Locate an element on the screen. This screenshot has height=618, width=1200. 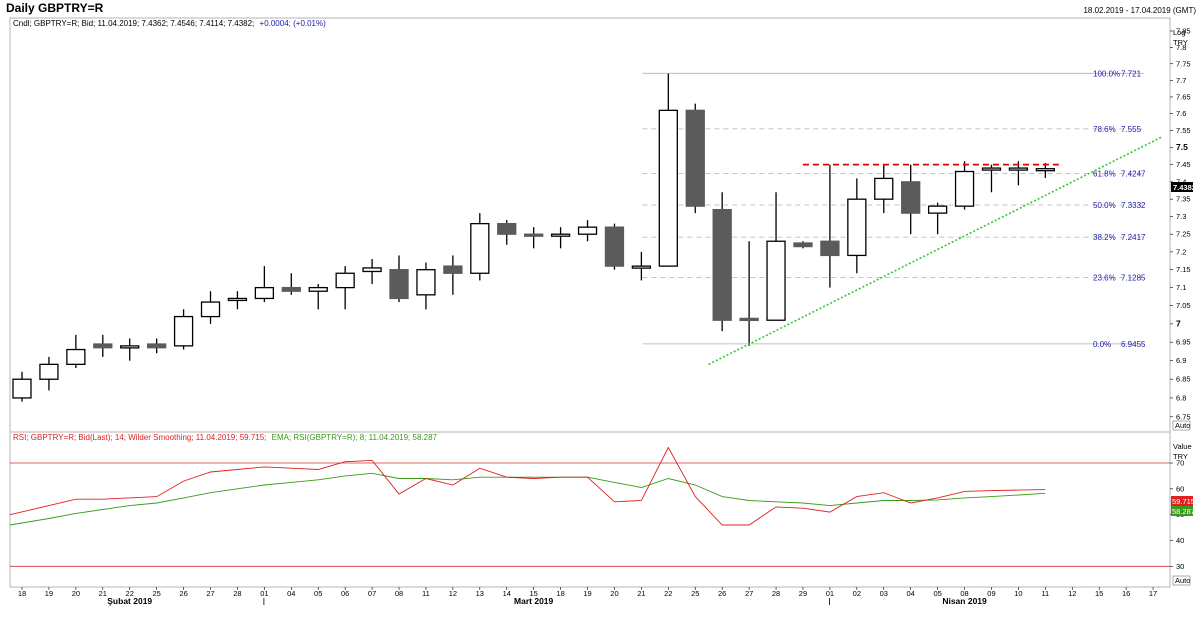
rsi-line is located at coordinates (527, 486).